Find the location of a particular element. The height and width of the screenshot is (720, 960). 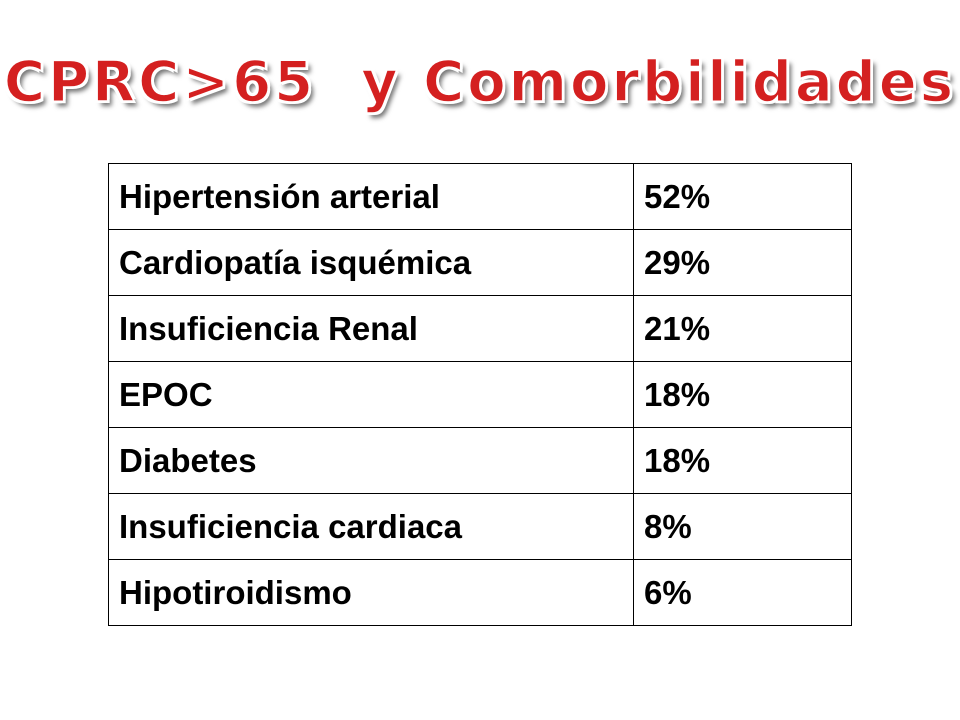

condition-cell: EPOC is located at coordinates (371, 394).